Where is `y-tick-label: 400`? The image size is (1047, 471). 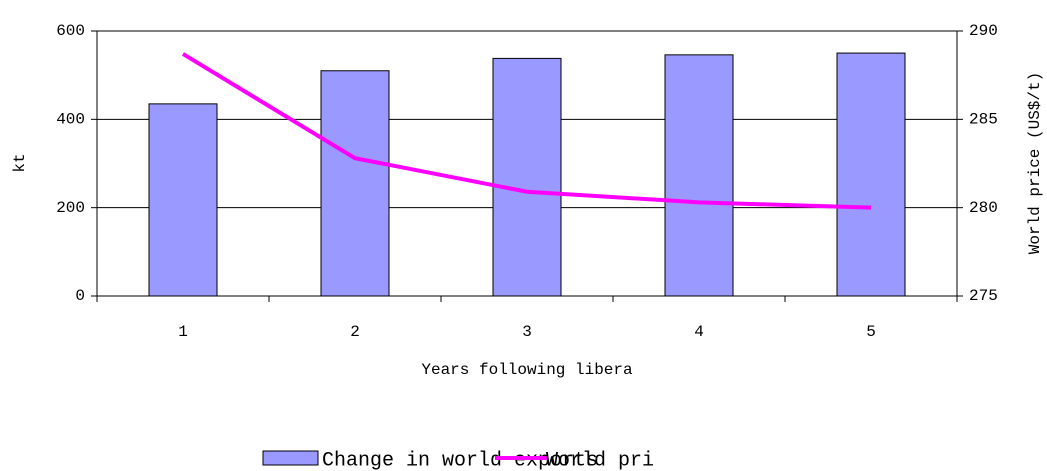 y-tick-label: 400 is located at coordinates (70, 120).